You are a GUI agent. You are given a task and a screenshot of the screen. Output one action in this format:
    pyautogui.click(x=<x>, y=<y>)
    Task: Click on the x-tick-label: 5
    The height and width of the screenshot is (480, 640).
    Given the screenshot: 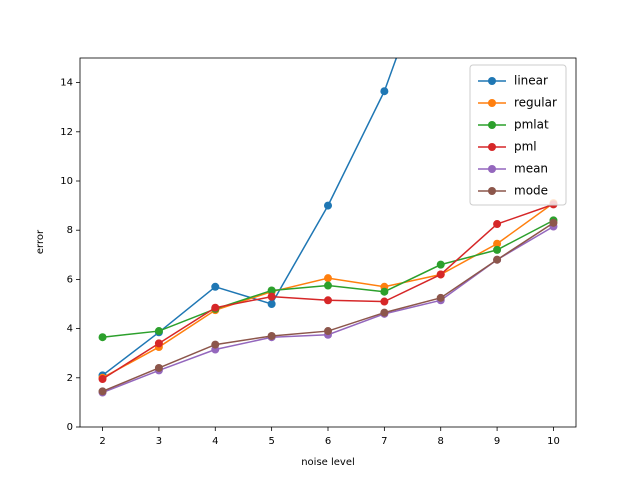 What is the action you would take?
    pyautogui.click(x=271, y=441)
    